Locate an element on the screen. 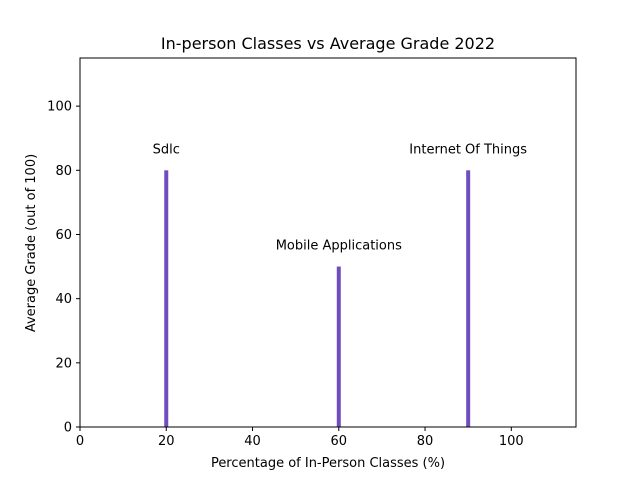  y-ticks-group: 0 20 40 60 80 100 is located at coordinates (63, 268).